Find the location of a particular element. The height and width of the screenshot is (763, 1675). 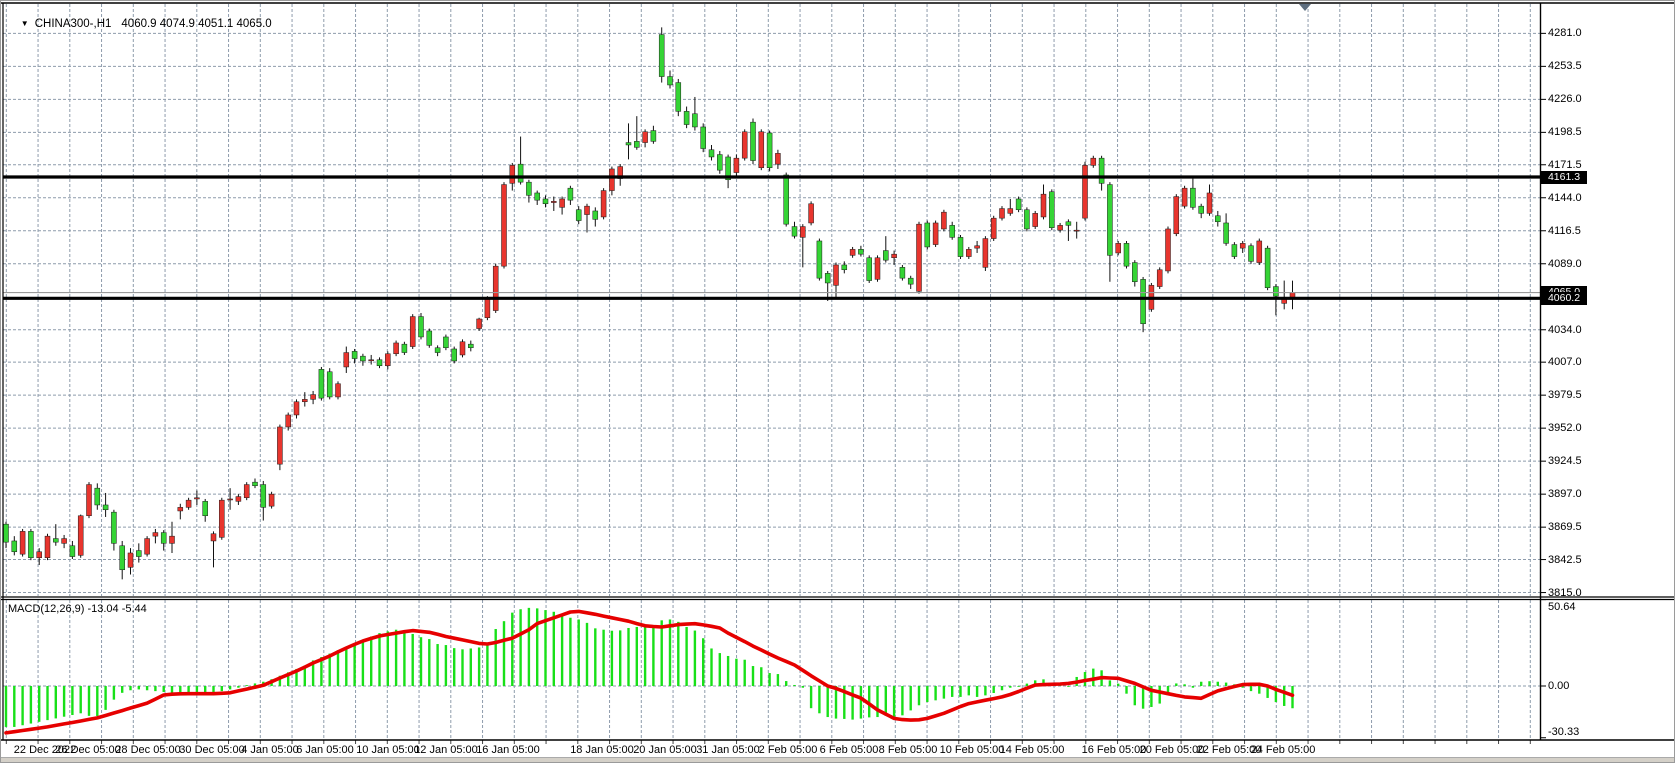

chart-symbol-period: CHINA300-,H1 is located at coordinates (73, 24).